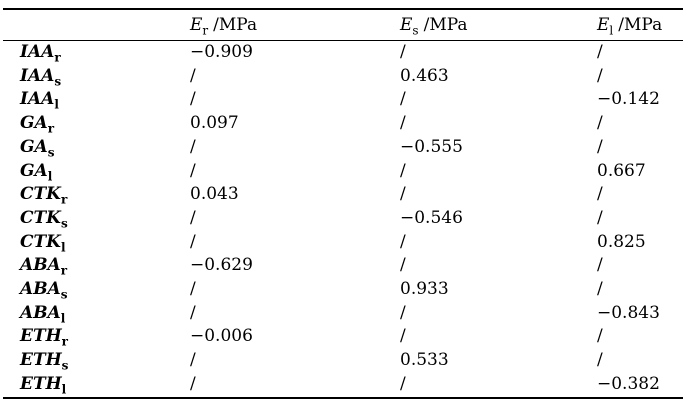 The image size is (686, 407). Describe the element at coordinates (431, 217) in the screenshot. I see `cell-value: −0.546` at that location.